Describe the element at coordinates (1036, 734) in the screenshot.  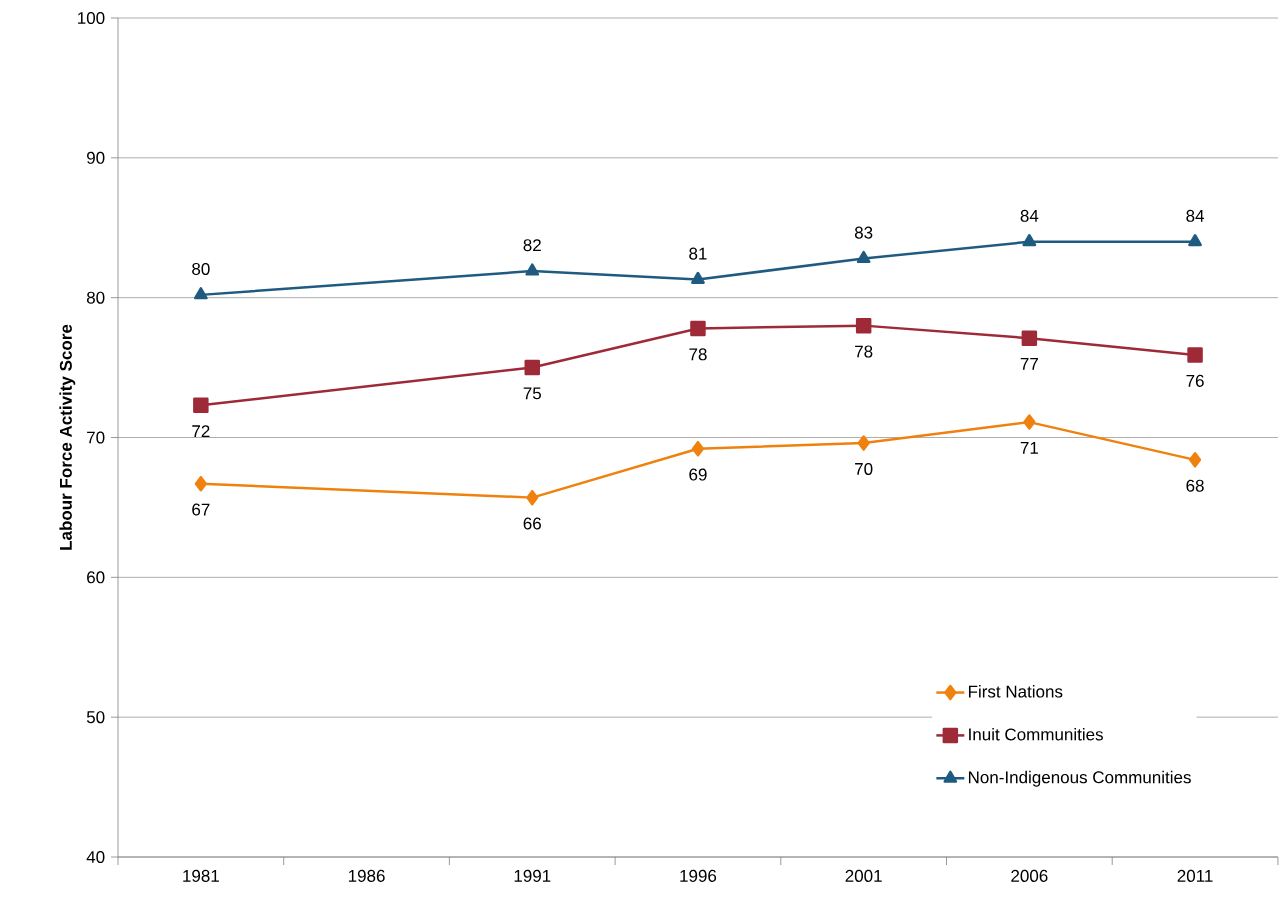
I see `legend-label: Inuit Communities` at that location.